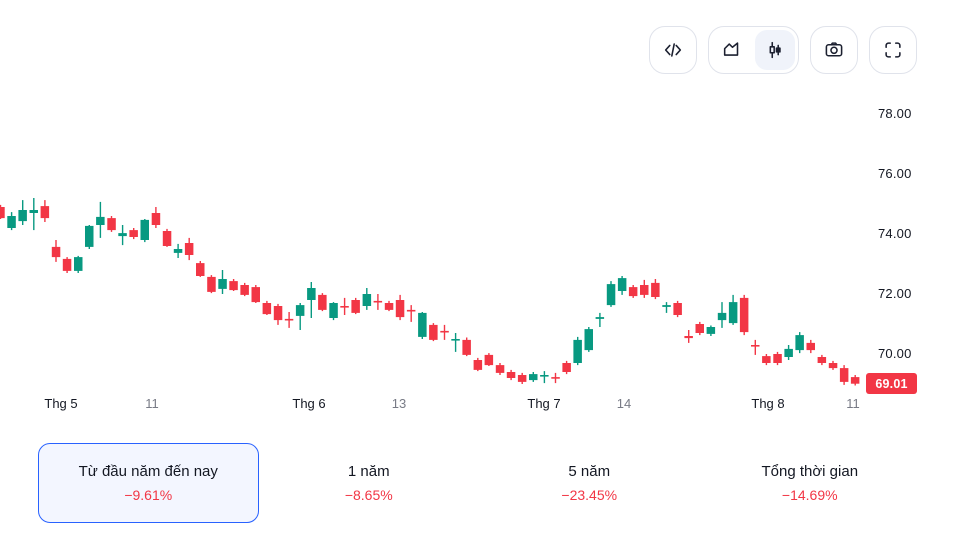  I want to click on code-icon, so click(673, 50).